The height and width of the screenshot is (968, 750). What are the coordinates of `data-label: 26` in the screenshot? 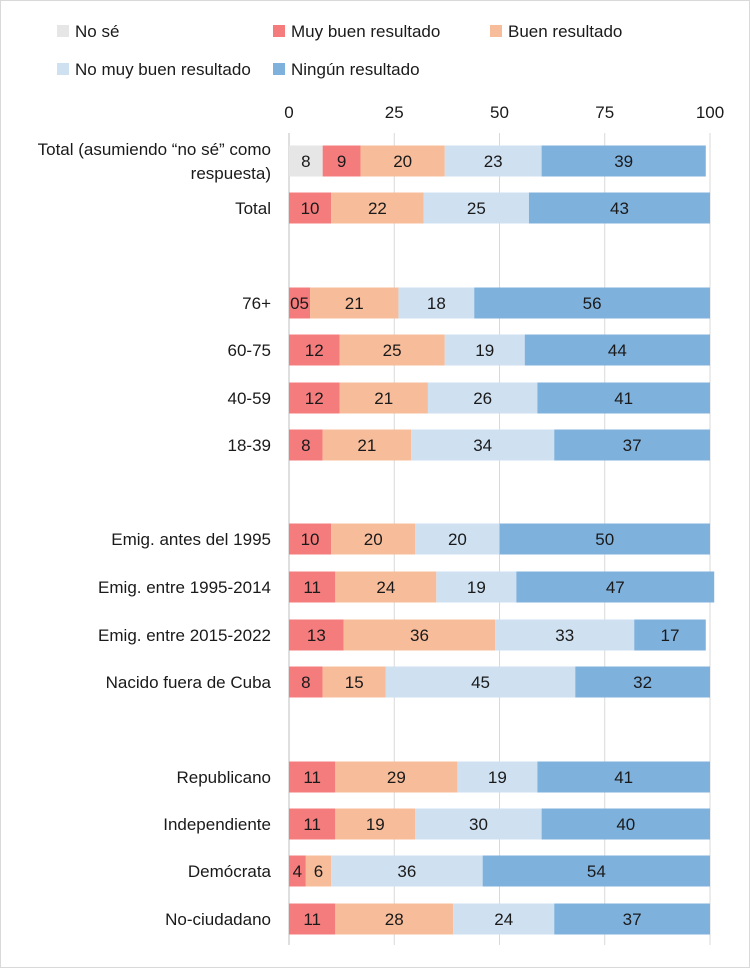 It's located at (482, 398).